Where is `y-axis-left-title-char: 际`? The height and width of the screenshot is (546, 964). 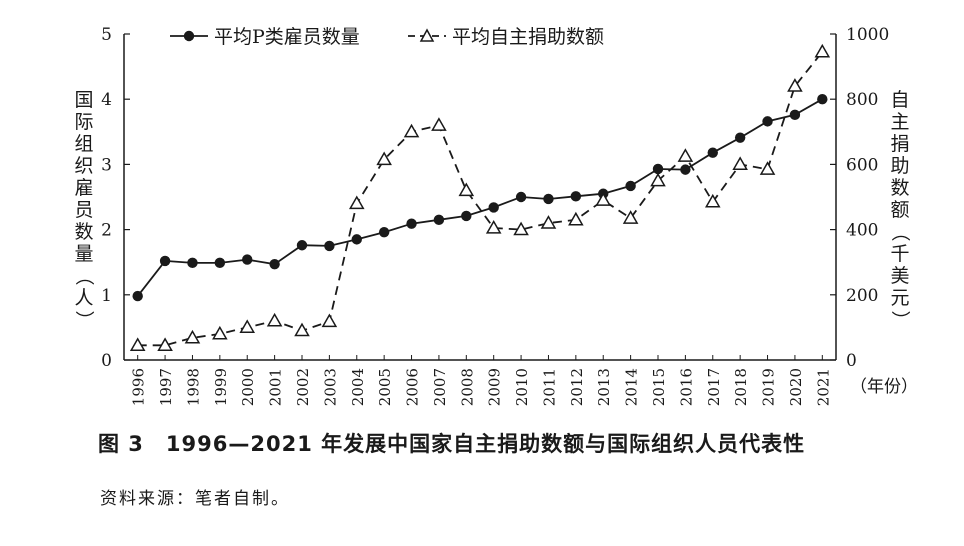 y-axis-left-title-char: 际 is located at coordinates (83, 122).